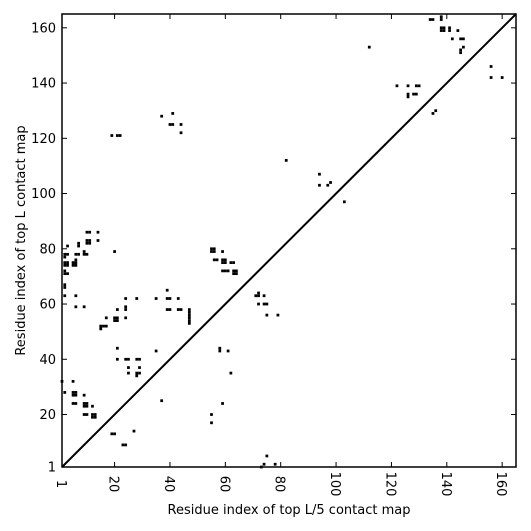  What do you see at coordinates (445, 484) in the screenshot?
I see `x-tick-label: 140` at bounding box center [445, 484].